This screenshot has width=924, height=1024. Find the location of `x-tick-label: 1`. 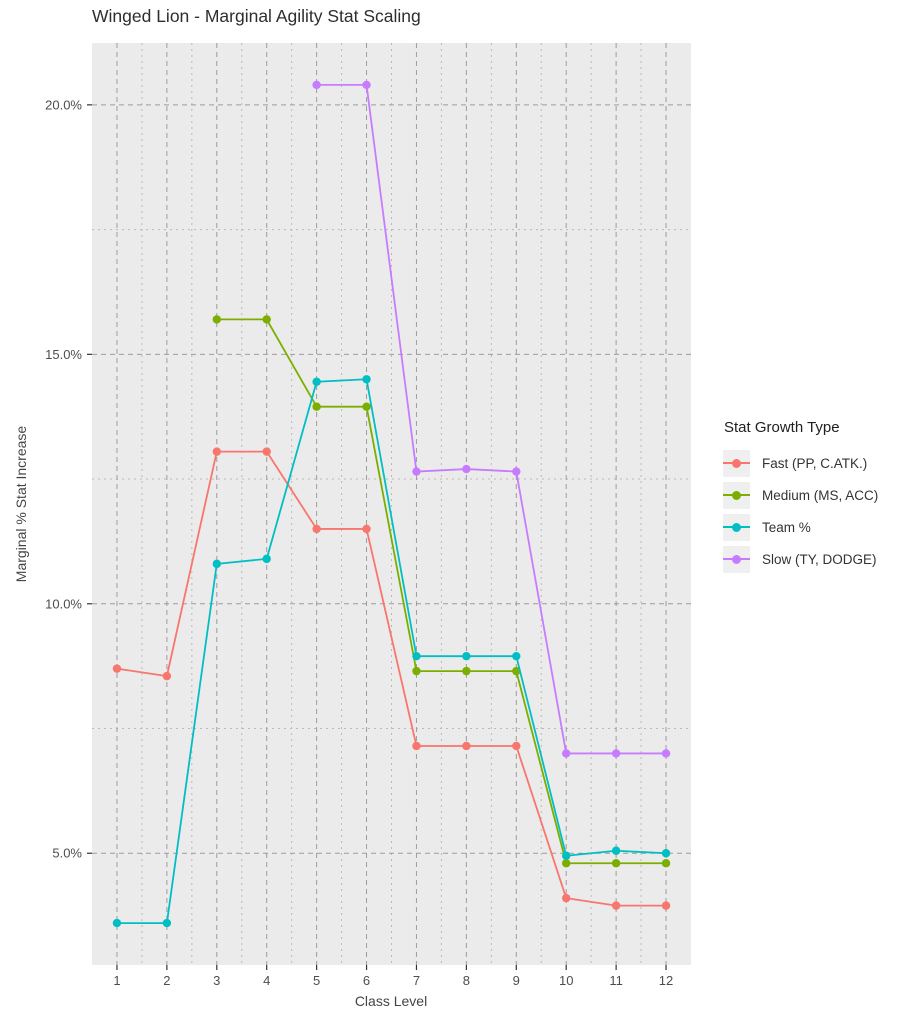

x-tick-label: 1 is located at coordinates (116, 980).